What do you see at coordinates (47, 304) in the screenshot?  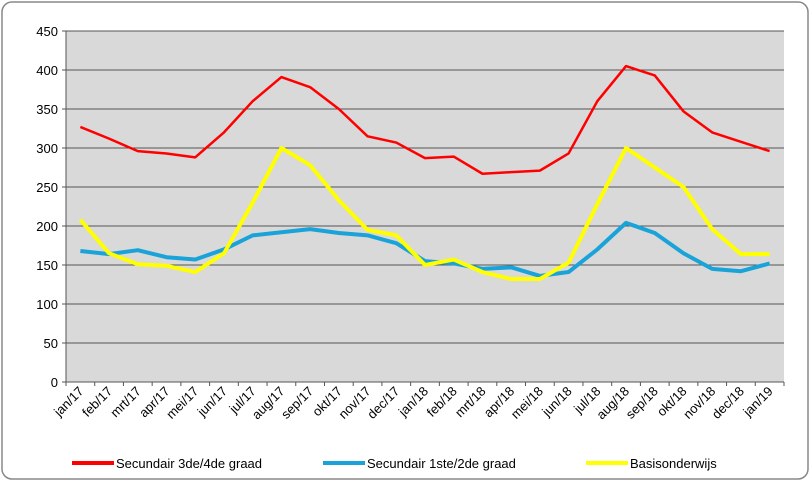 I see `y-tick-label: 100` at bounding box center [47, 304].